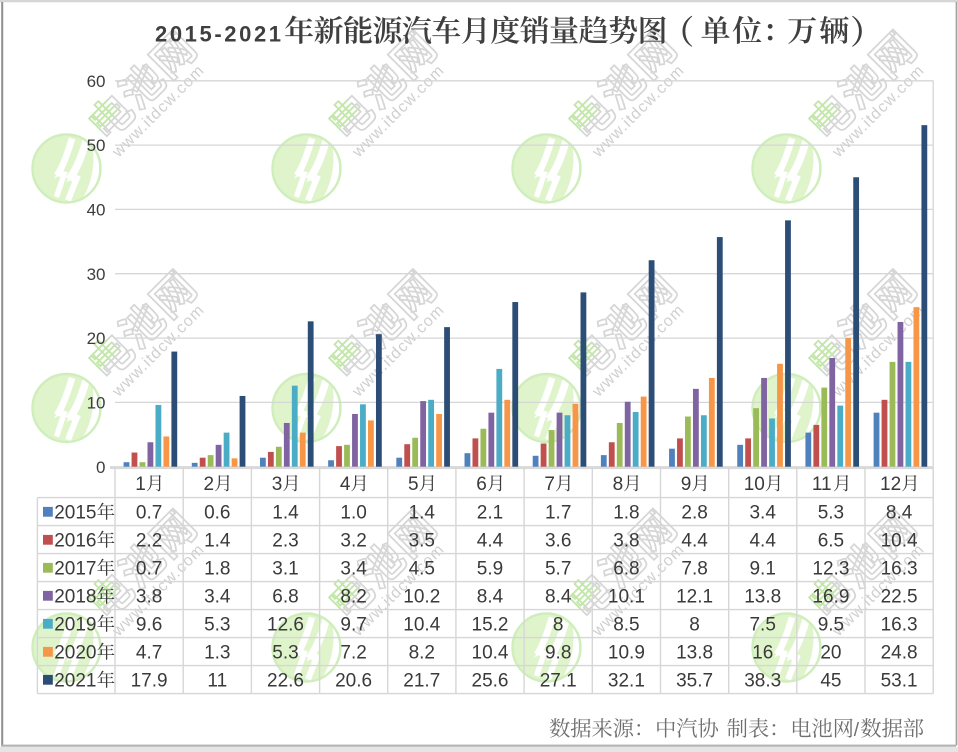 Image resolution: width=958 pixels, height=752 pixels. What do you see at coordinates (490, 624) in the screenshot?
I see `svg-text: 15.2` at bounding box center [490, 624].